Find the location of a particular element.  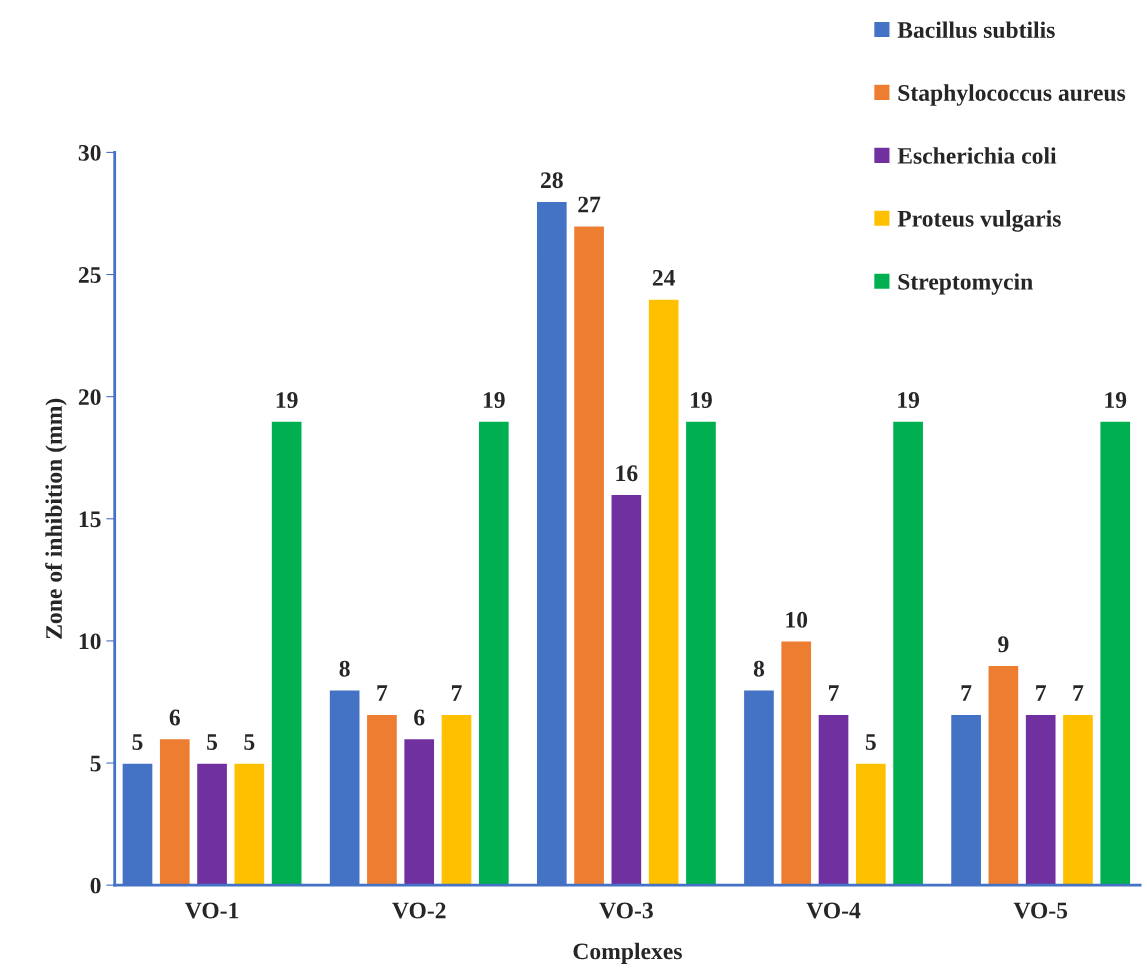

y-tick-label: 25 is located at coordinates (89, 275).